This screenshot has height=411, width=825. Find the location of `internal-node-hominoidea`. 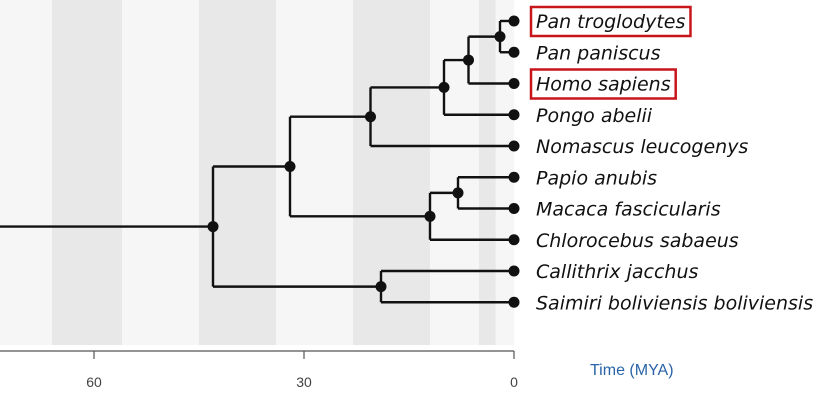

internal-node-hominoidea is located at coordinates (370, 117).